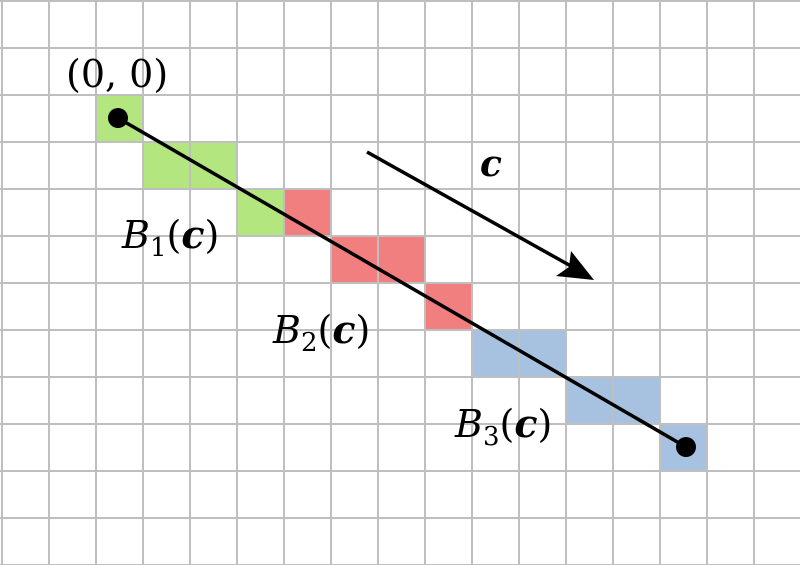 This screenshot has height=565, width=800. What do you see at coordinates (170, 237) in the screenshot?
I see `block-label-1: B1(c)` at bounding box center [170, 237].